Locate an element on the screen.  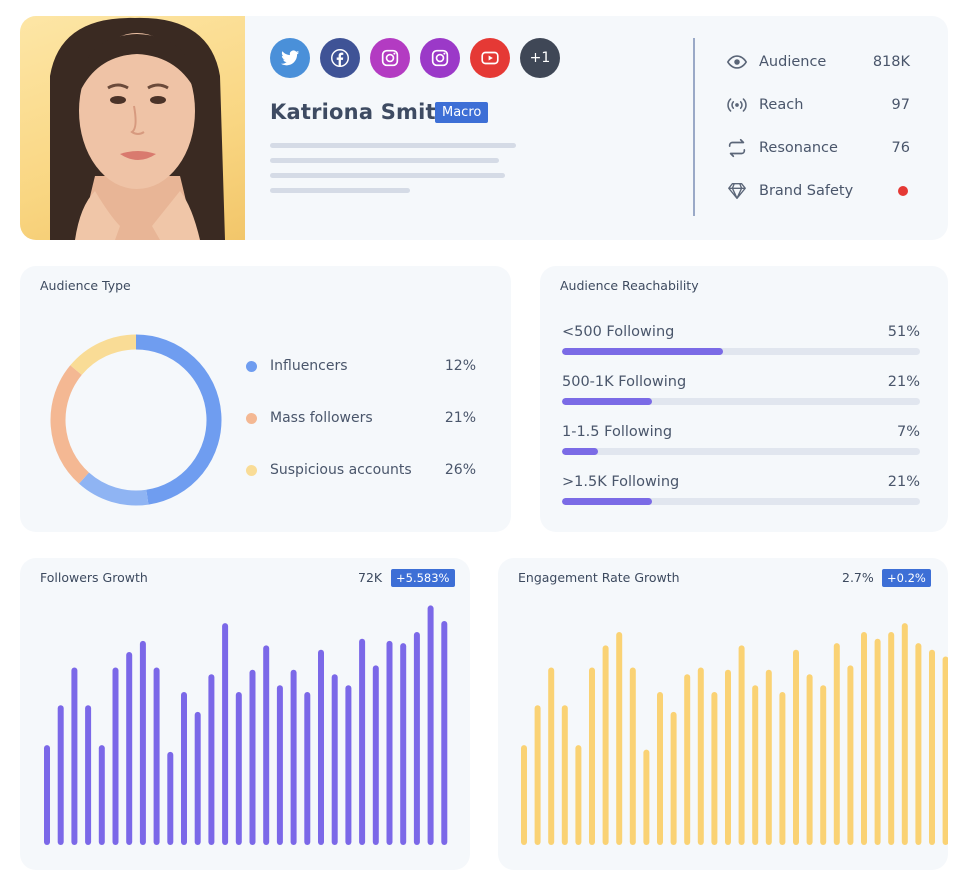
tier-badge: Macro is located at coordinates (462, 112).